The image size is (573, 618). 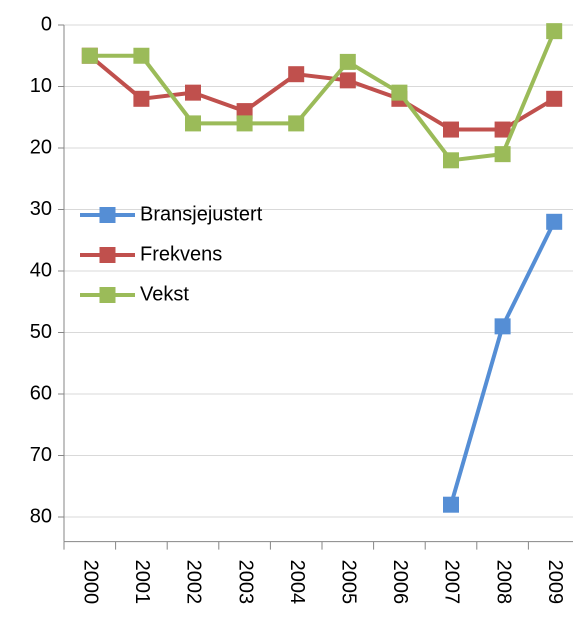 What do you see at coordinates (41, 270) in the screenshot?
I see `y-tick-label: 40` at bounding box center [41, 270].